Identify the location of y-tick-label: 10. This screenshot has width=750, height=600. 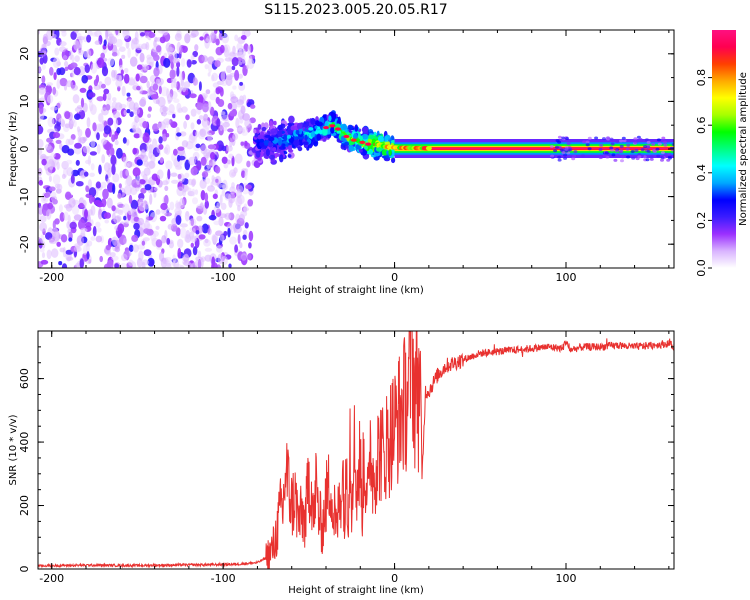
(24, 101).